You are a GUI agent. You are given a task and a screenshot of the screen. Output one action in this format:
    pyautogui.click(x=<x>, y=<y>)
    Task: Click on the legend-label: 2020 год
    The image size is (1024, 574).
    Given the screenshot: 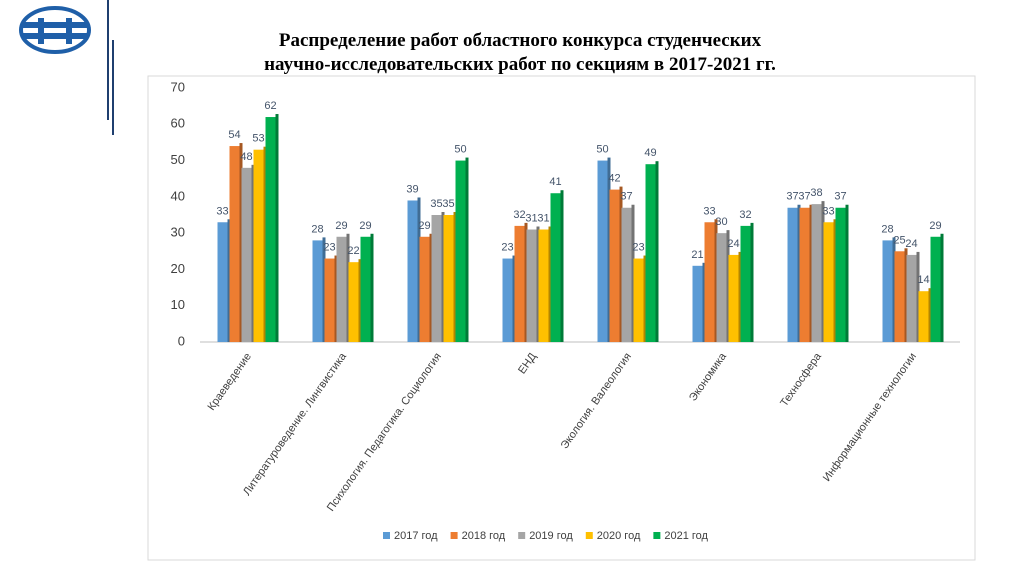 What is the action you would take?
    pyautogui.click(x=619, y=536)
    